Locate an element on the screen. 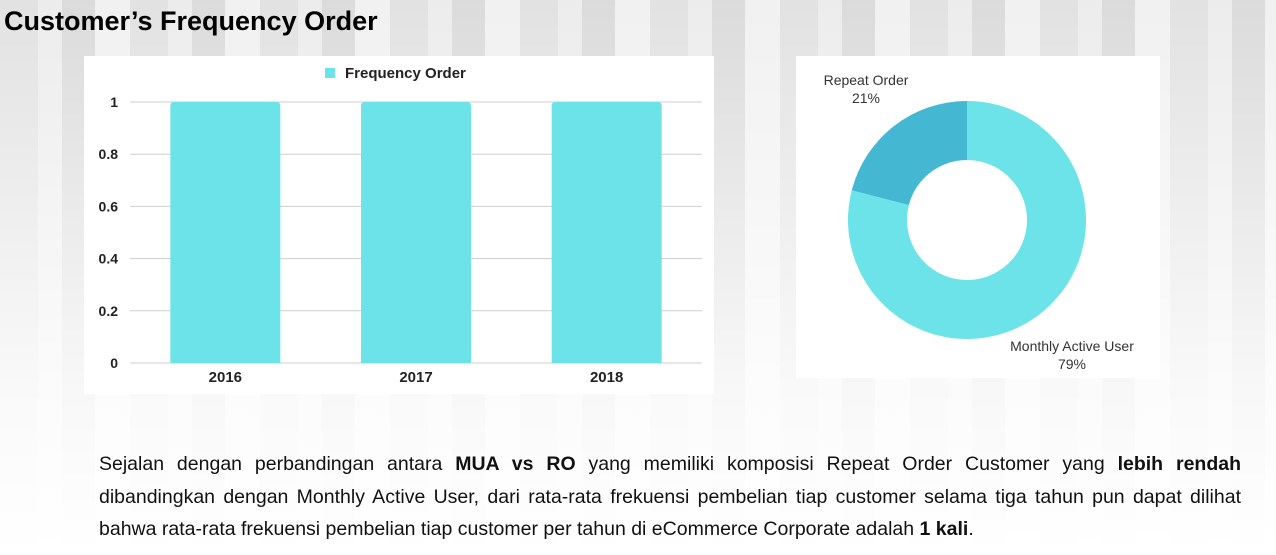 The width and height of the screenshot is (1276, 555). y-tick-label: 0.8 is located at coordinates (109, 154).